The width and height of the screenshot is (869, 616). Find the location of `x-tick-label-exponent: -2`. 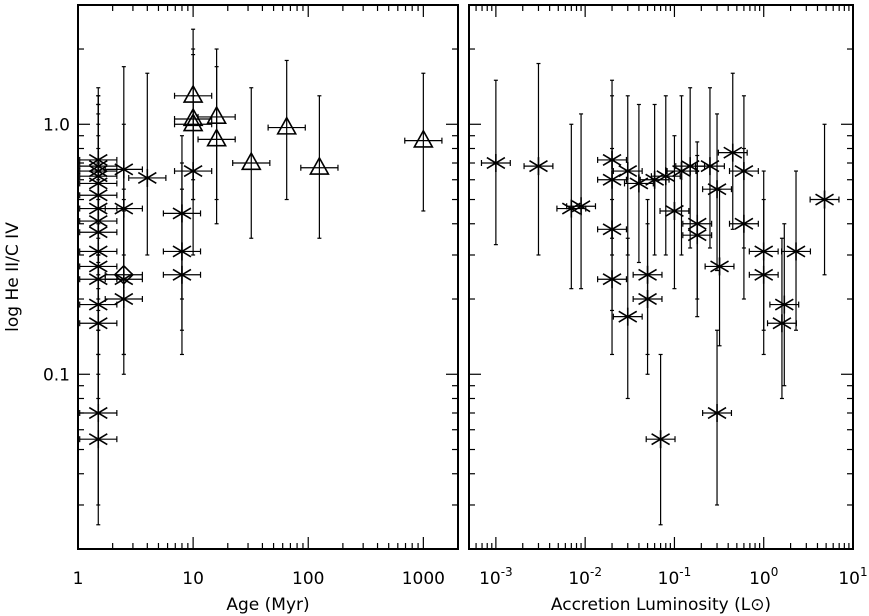

x-tick-label-exponent: -2 is located at coordinates (596, 572).